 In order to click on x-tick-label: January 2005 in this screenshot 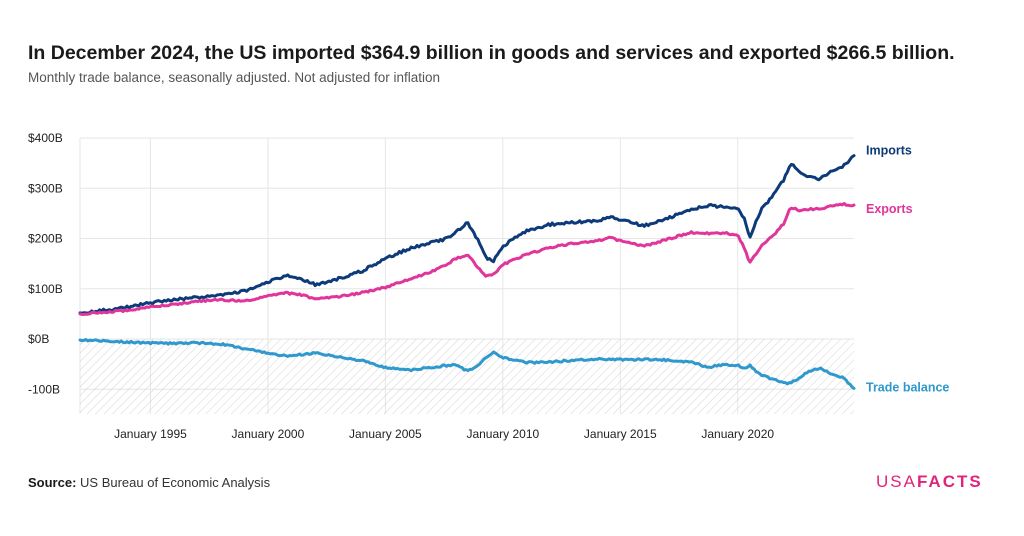, I will do `click(385, 434)`.